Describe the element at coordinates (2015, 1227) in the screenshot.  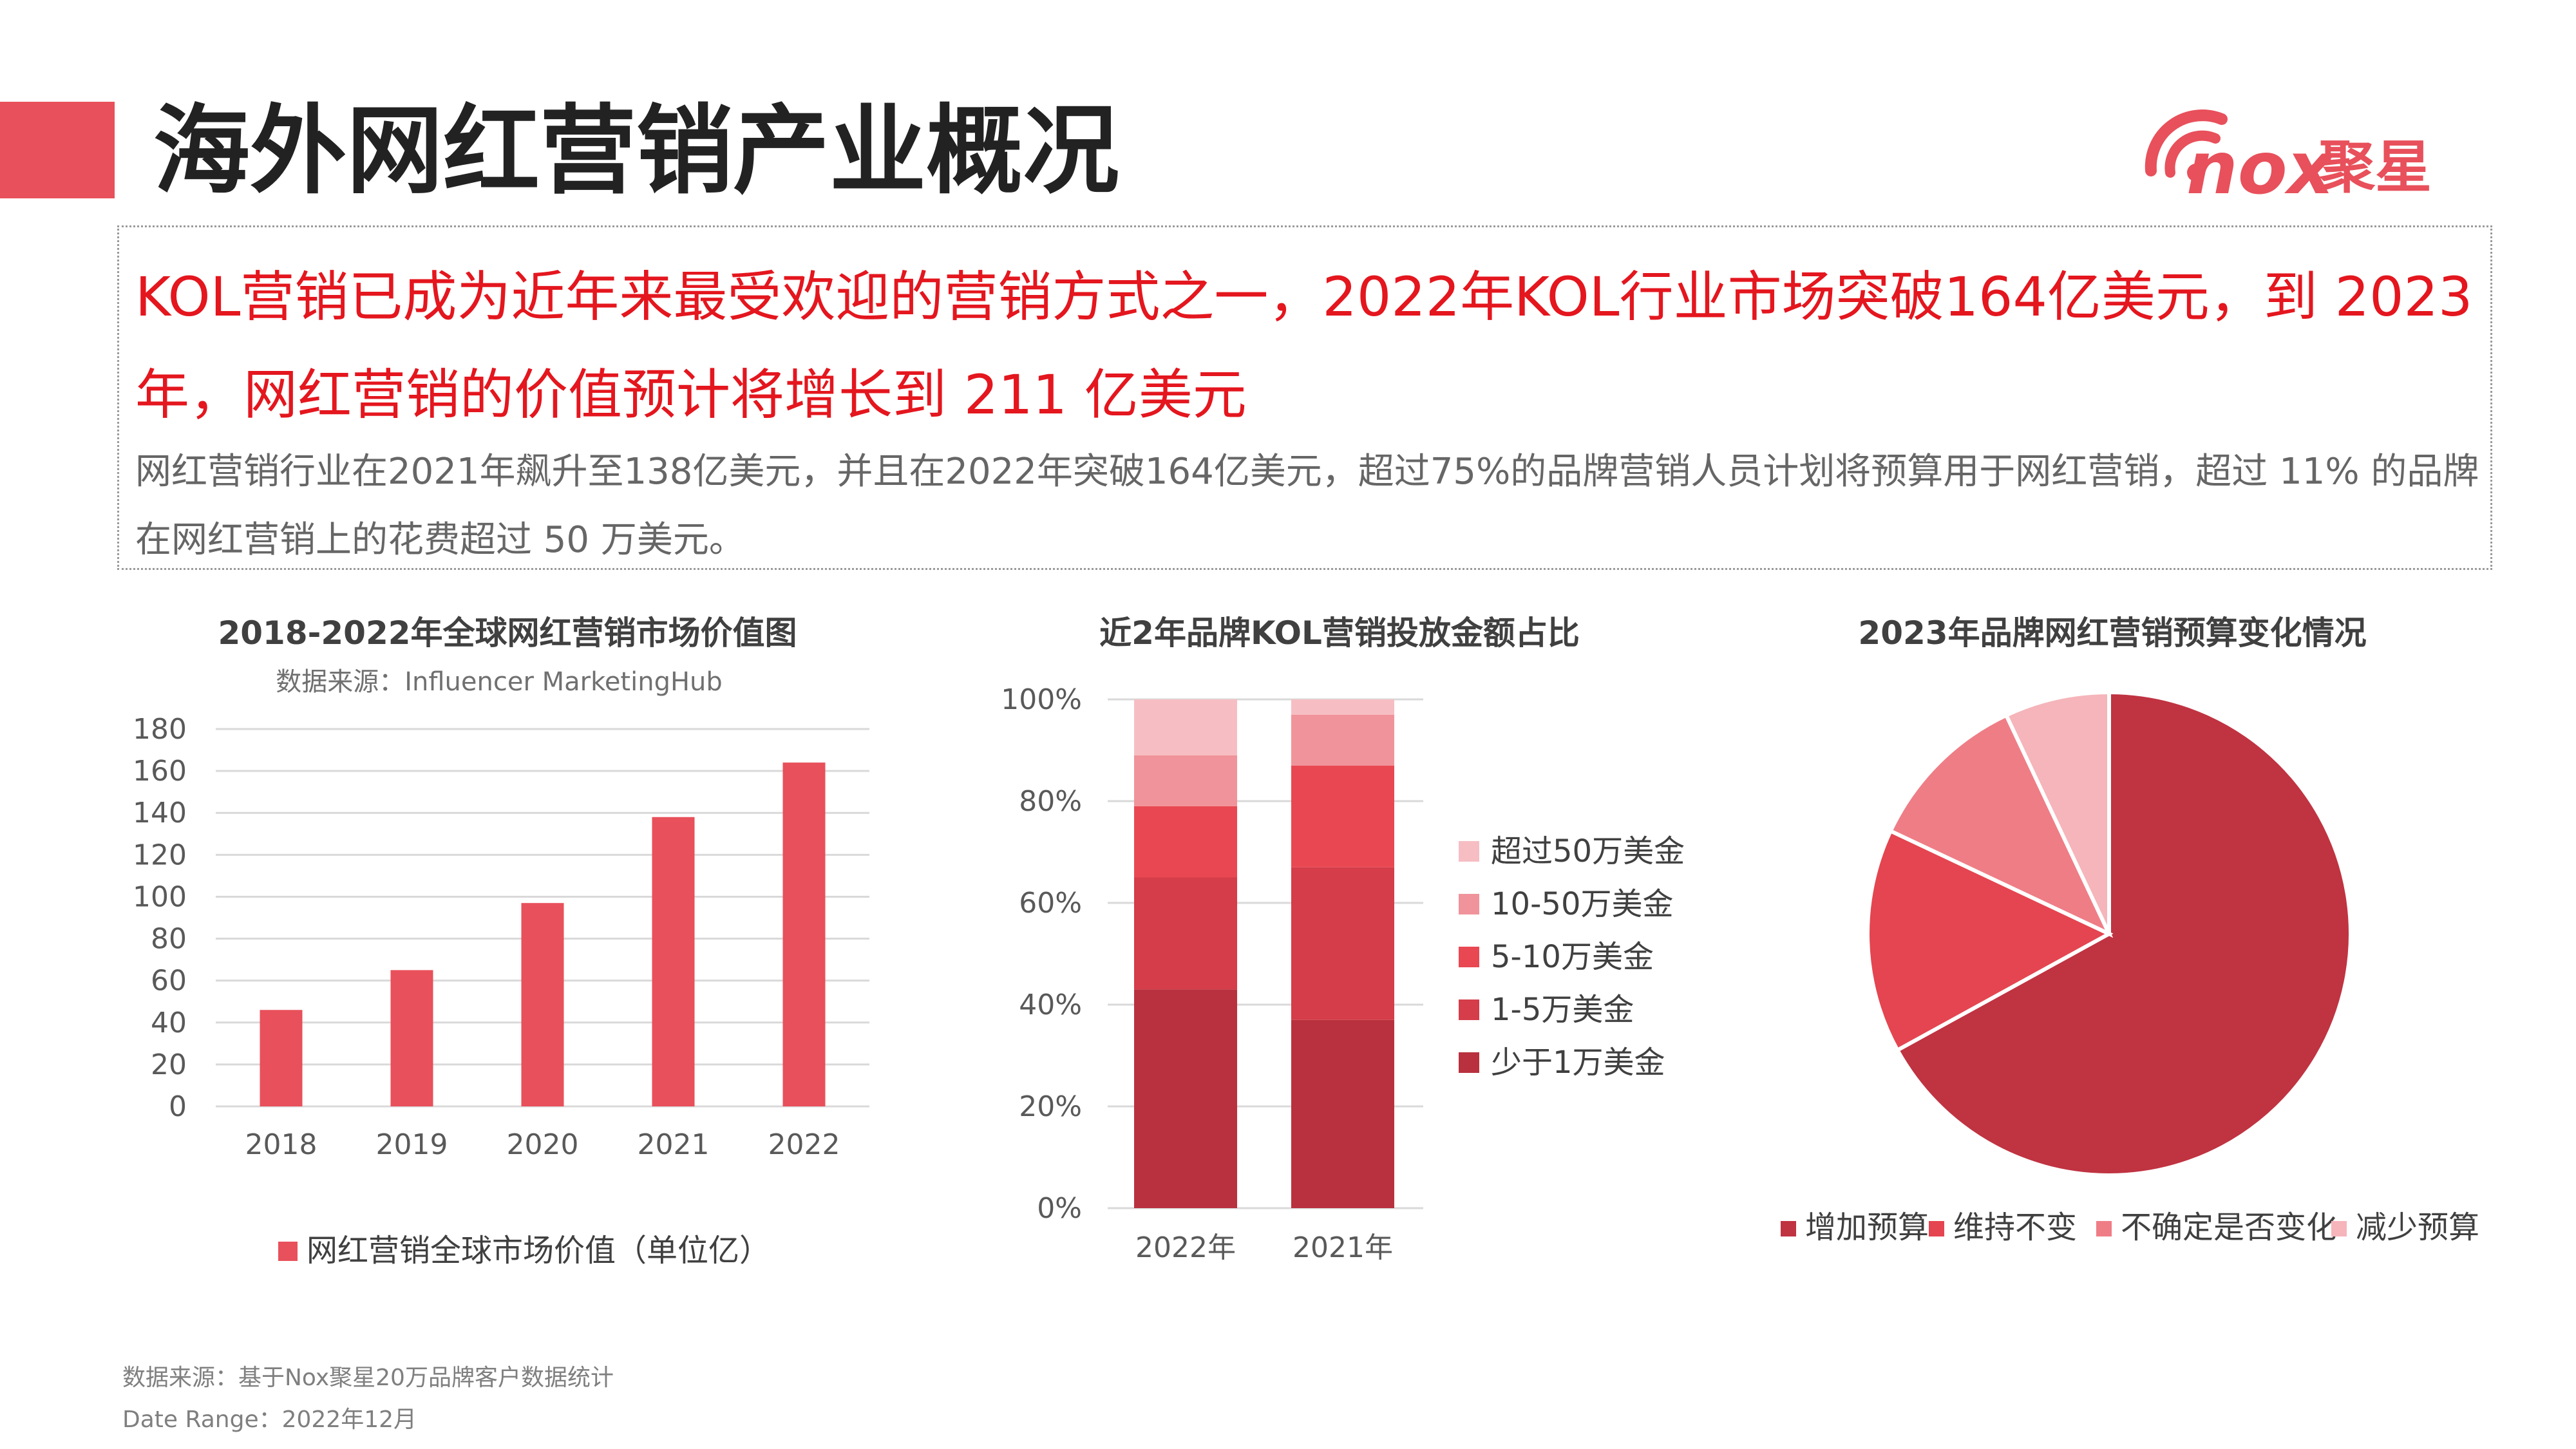
I see `chart3-legend-label: 维持不变` at that location.